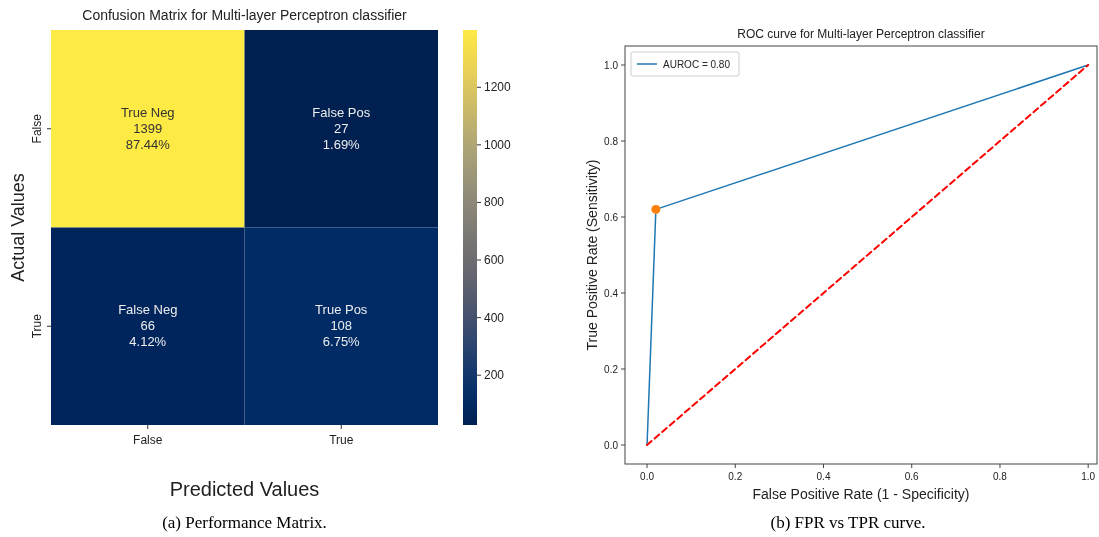  I want to click on y-tick-label: 0.8, so click(611, 141).